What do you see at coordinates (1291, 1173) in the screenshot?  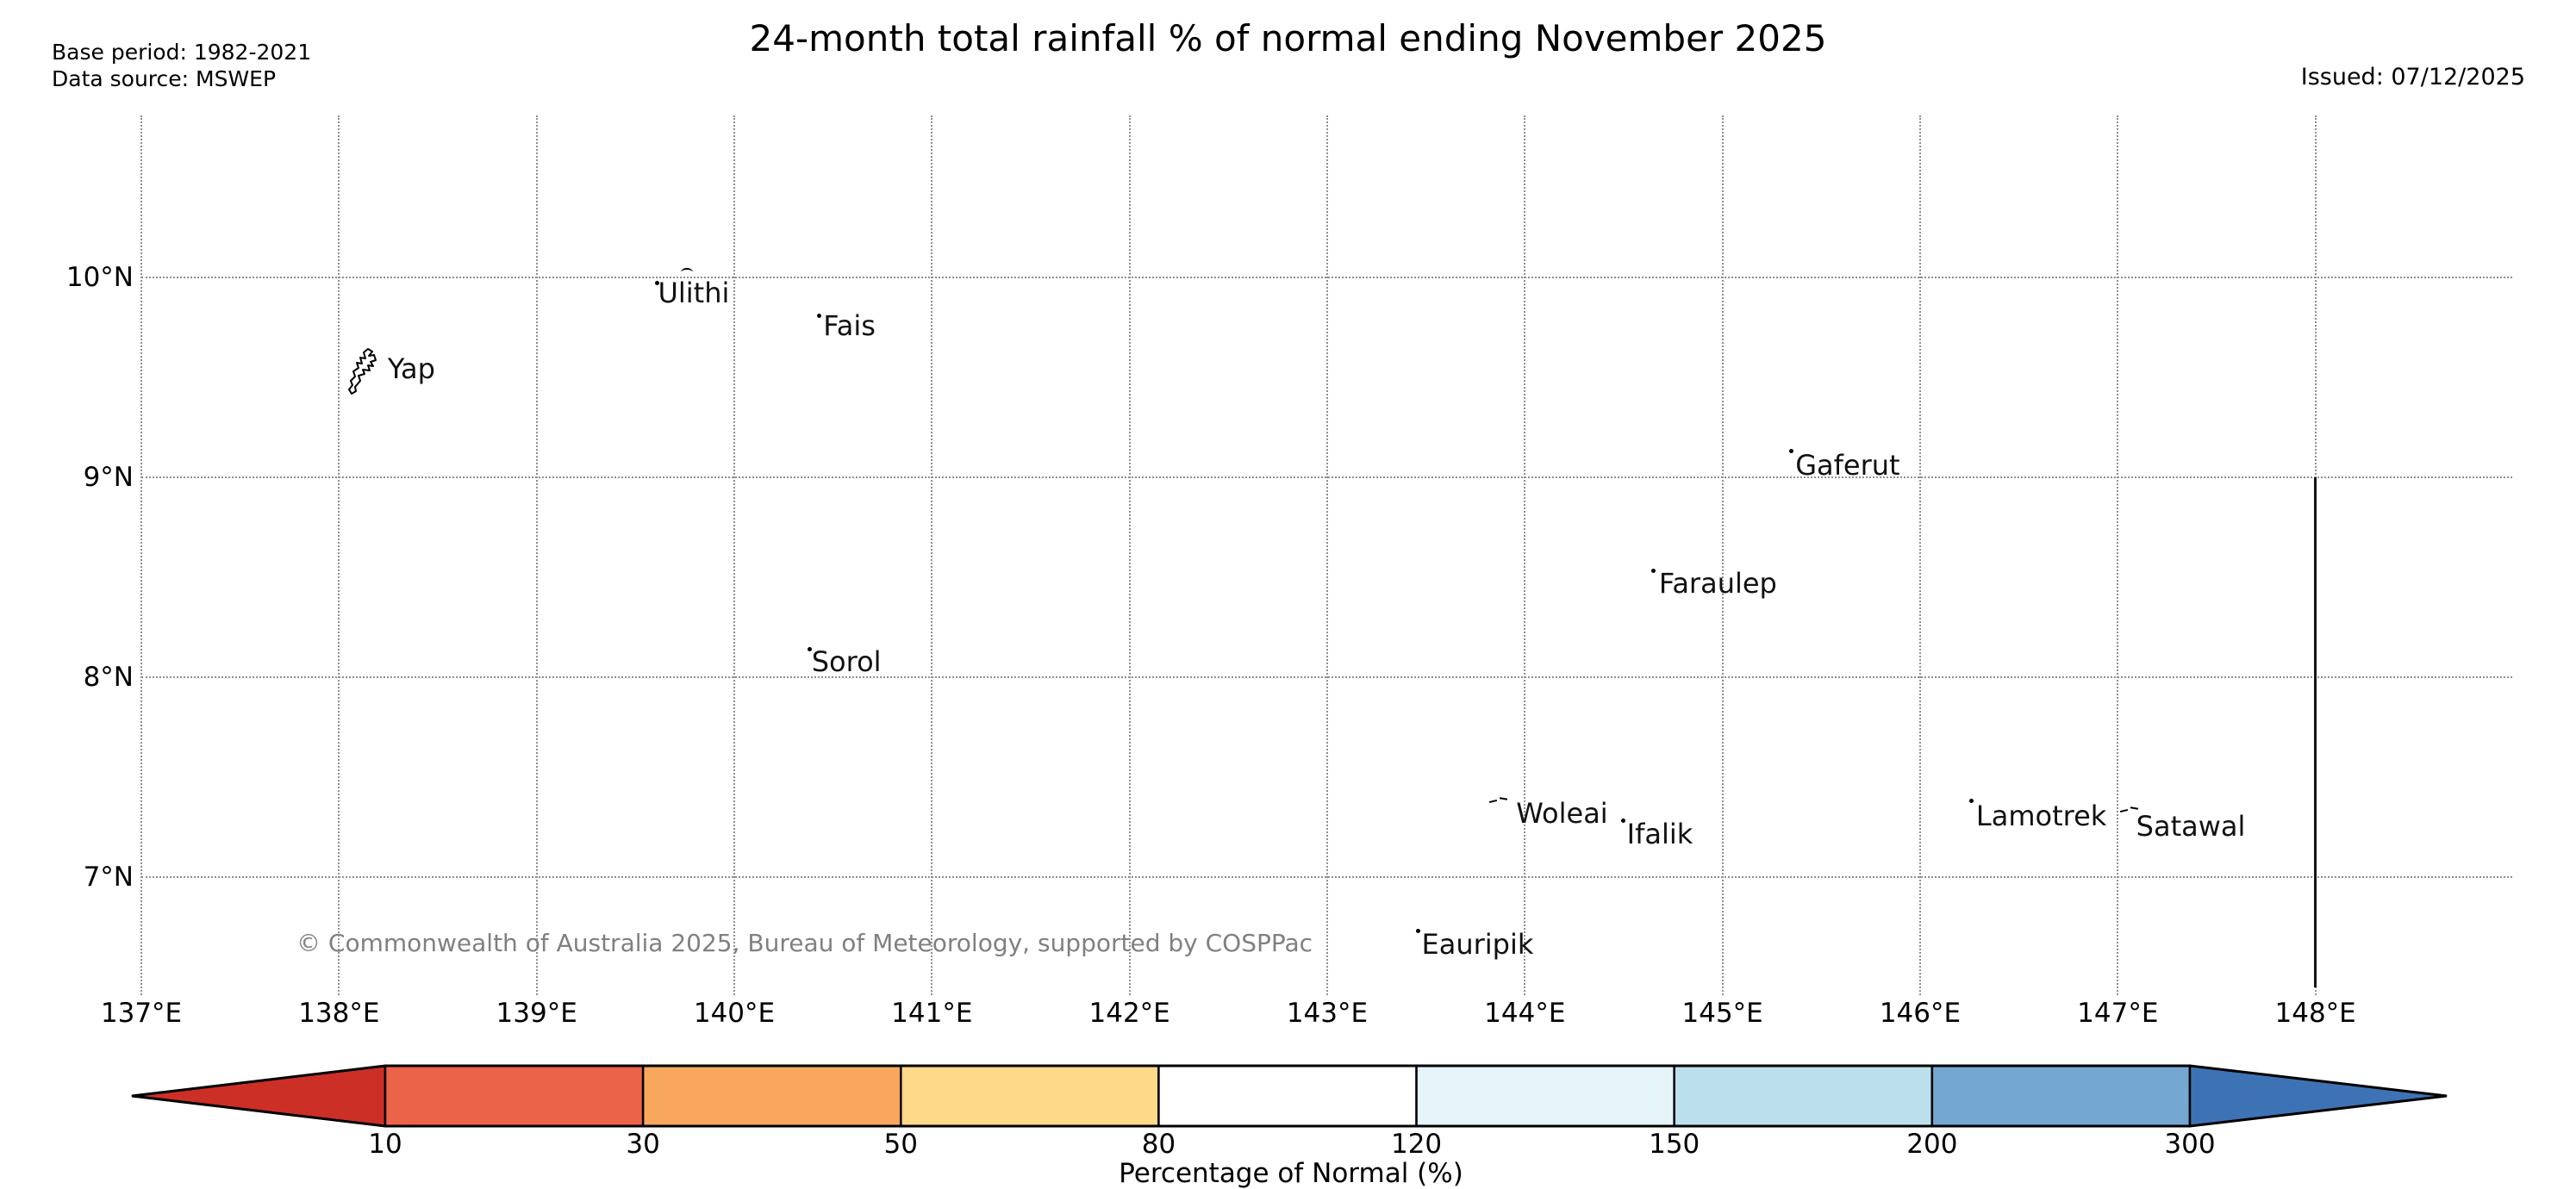 I see `colorbar-title: Percentage of Normal (%)` at bounding box center [1291, 1173].